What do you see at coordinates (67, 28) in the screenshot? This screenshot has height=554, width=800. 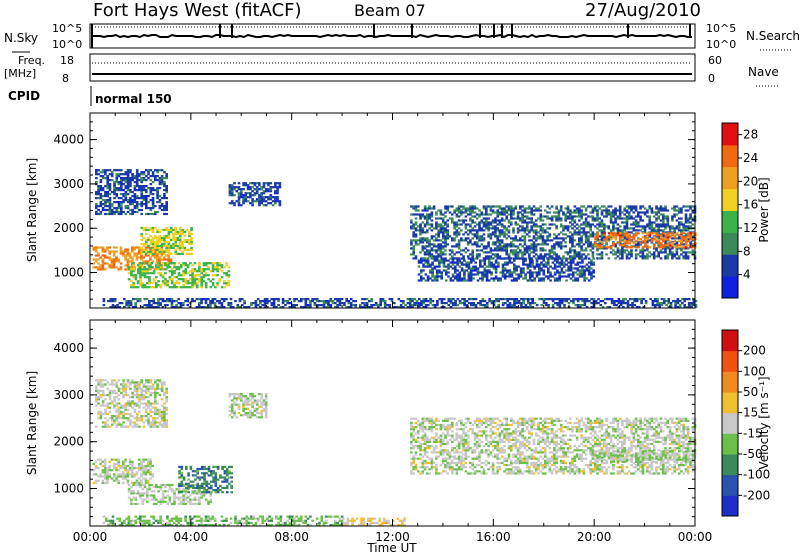 I see `nsky-tick-high: 10^5` at bounding box center [67, 28].